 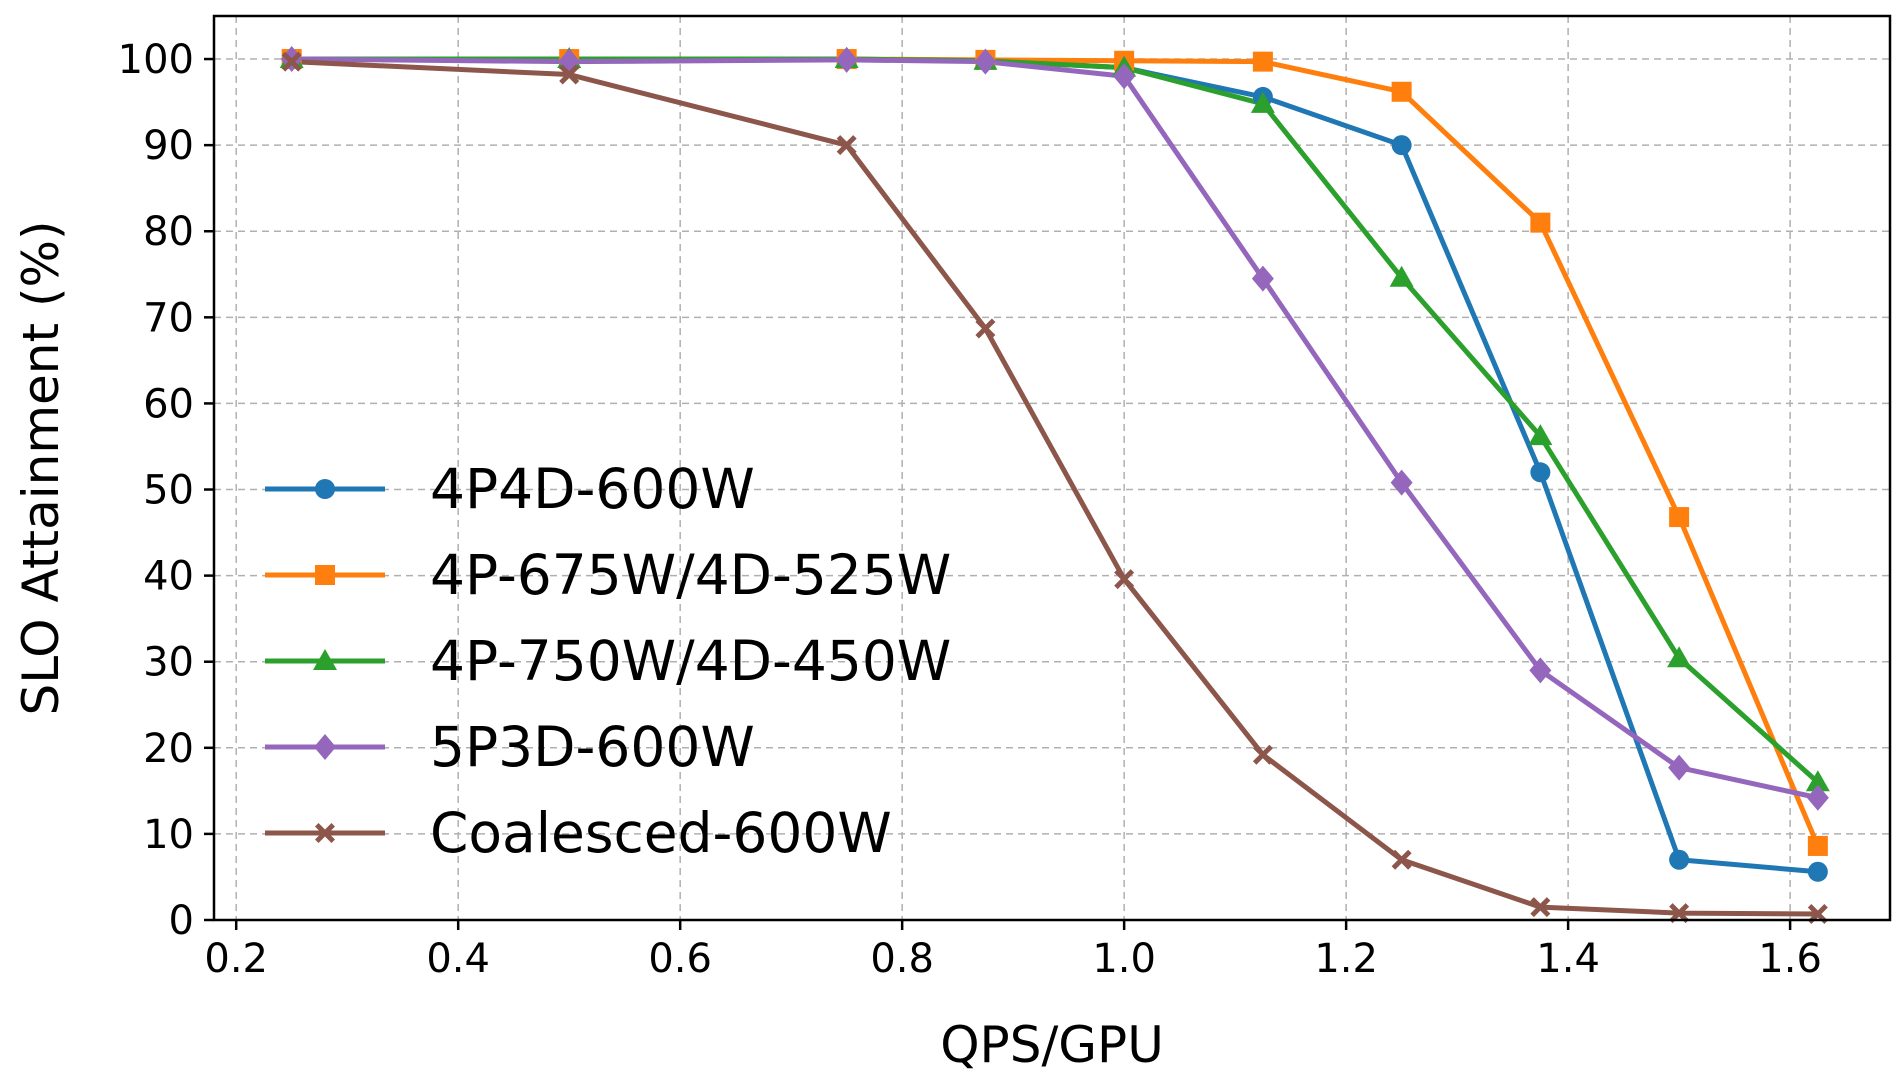 I want to click on x-tick-label: 1.4, so click(x=1568, y=959).